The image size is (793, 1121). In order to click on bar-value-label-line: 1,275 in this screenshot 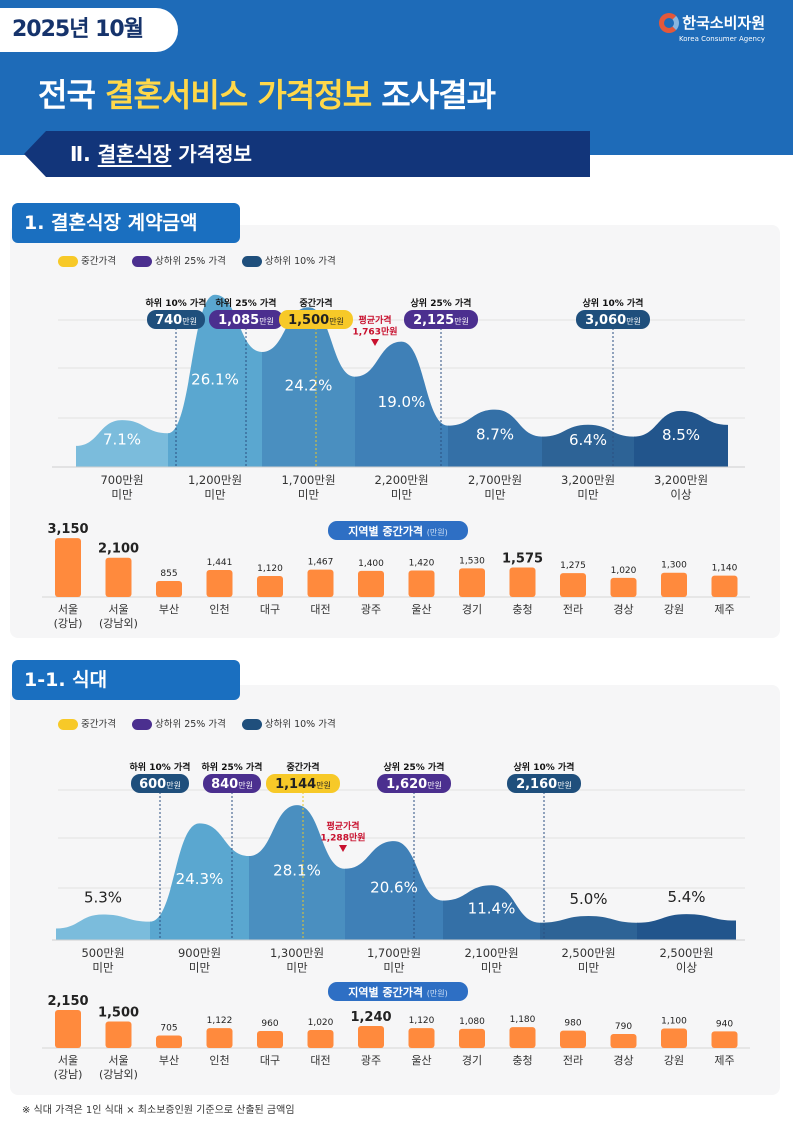, I will do `click(573, 566)`.